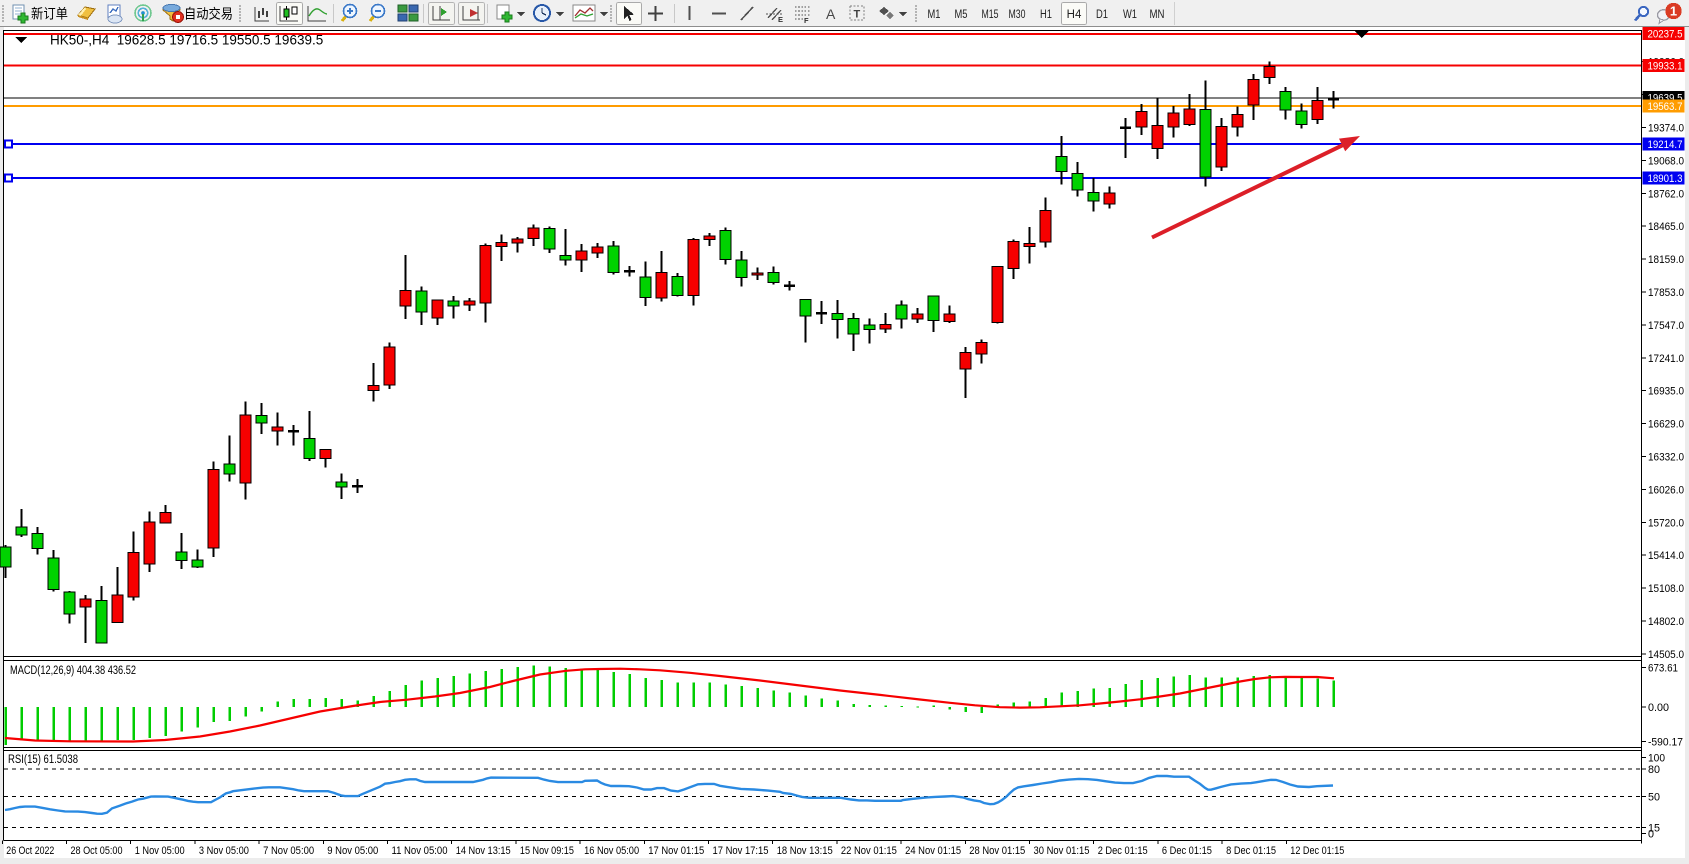 This screenshot has width=1689, height=864. I want to click on svg-text: 17 Nov 17:15, so click(741, 851).